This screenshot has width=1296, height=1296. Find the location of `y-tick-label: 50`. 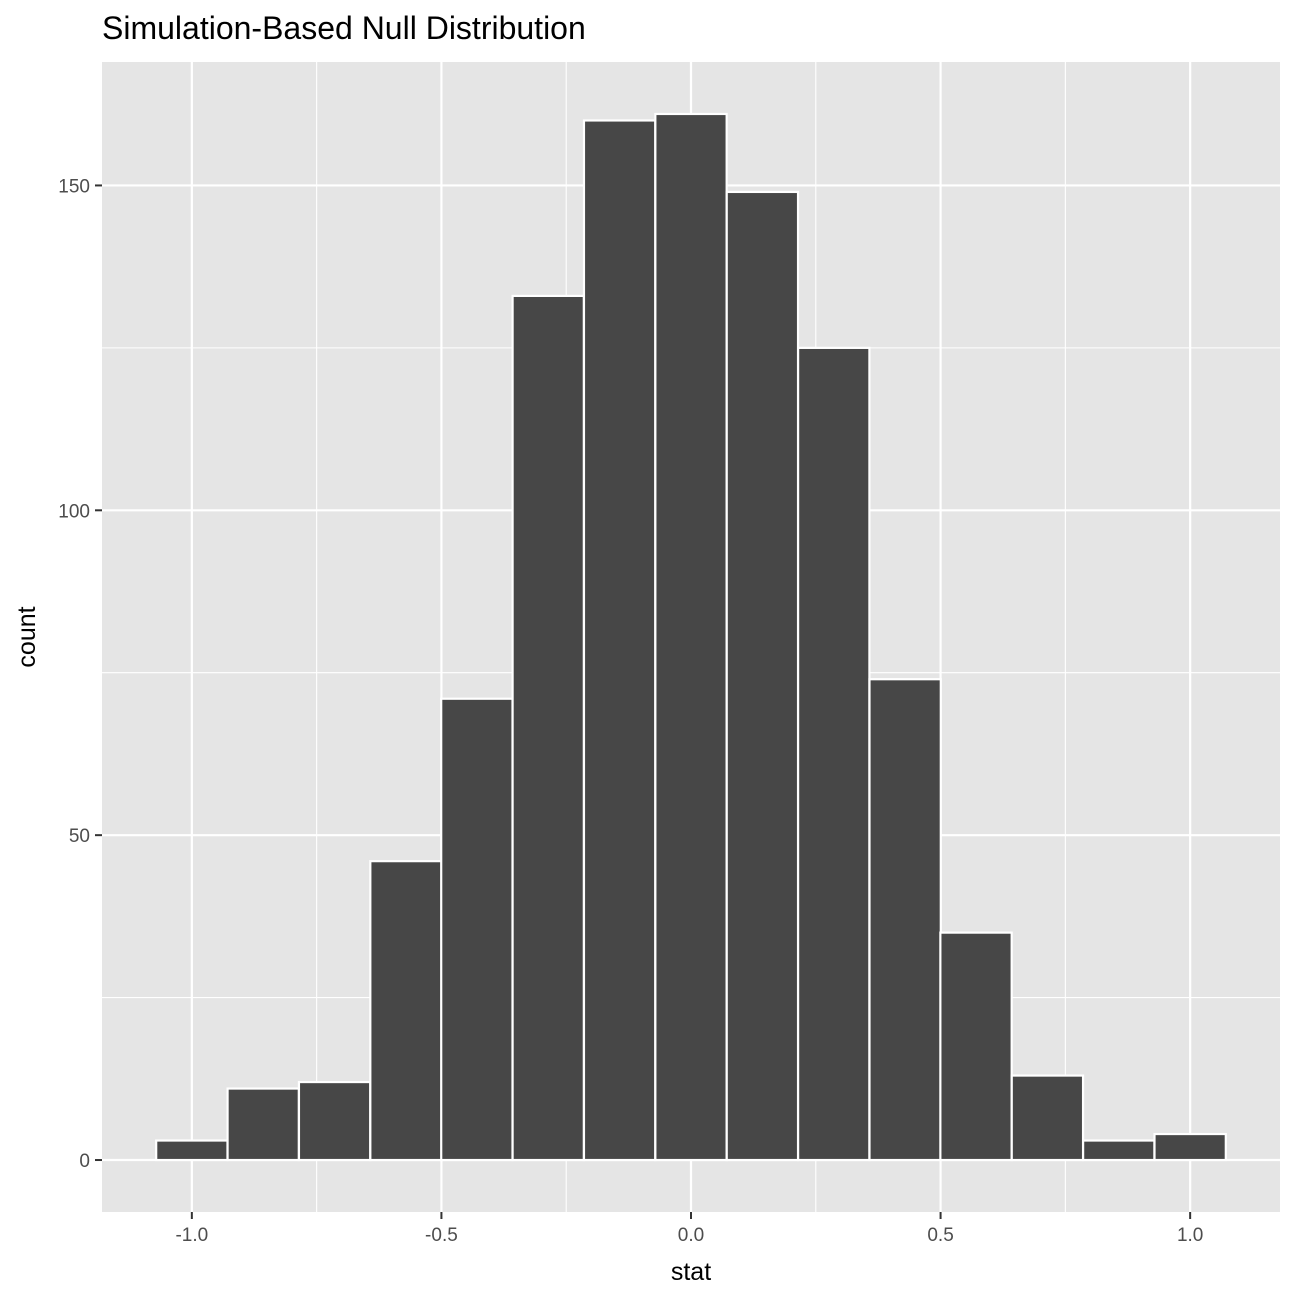

y-tick-label: 50 is located at coordinates (79, 836).